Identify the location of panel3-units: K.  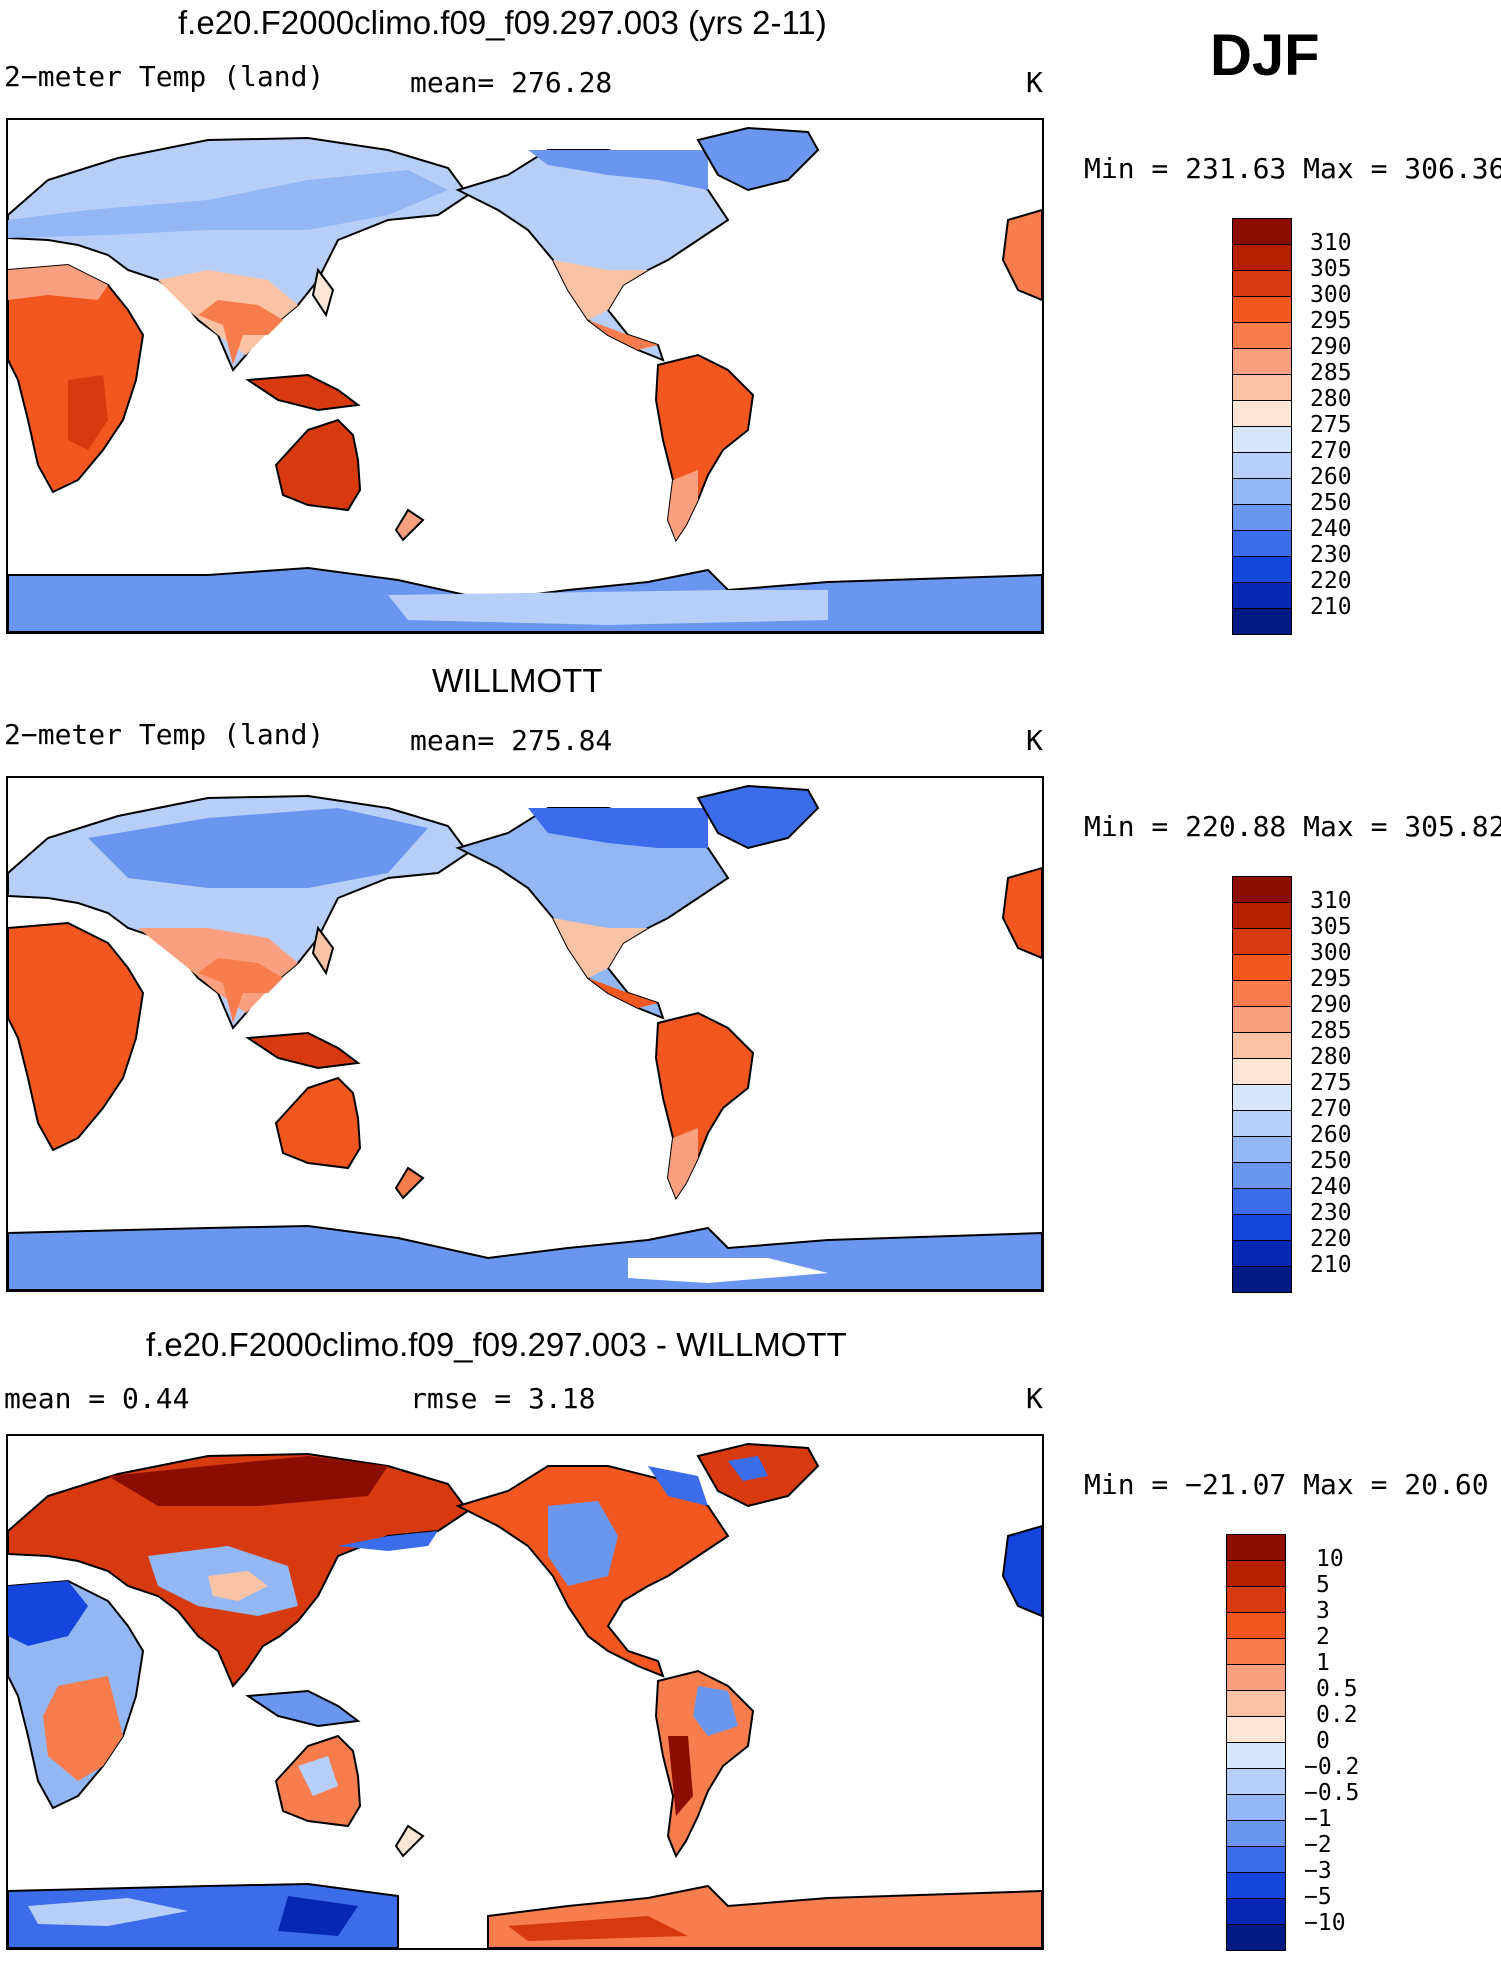
(1034, 1398).